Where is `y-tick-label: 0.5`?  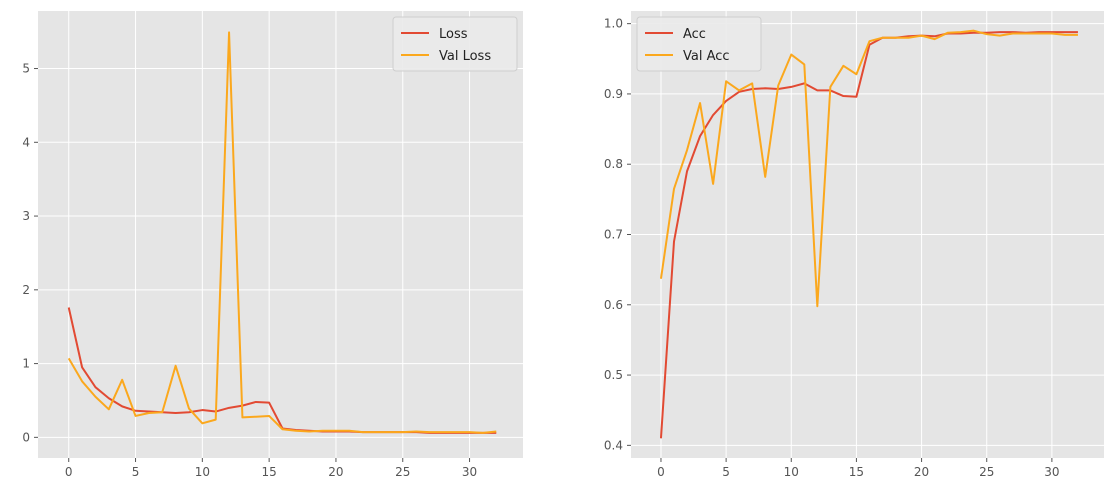
y-tick-label: 0.5 is located at coordinates (613, 375).